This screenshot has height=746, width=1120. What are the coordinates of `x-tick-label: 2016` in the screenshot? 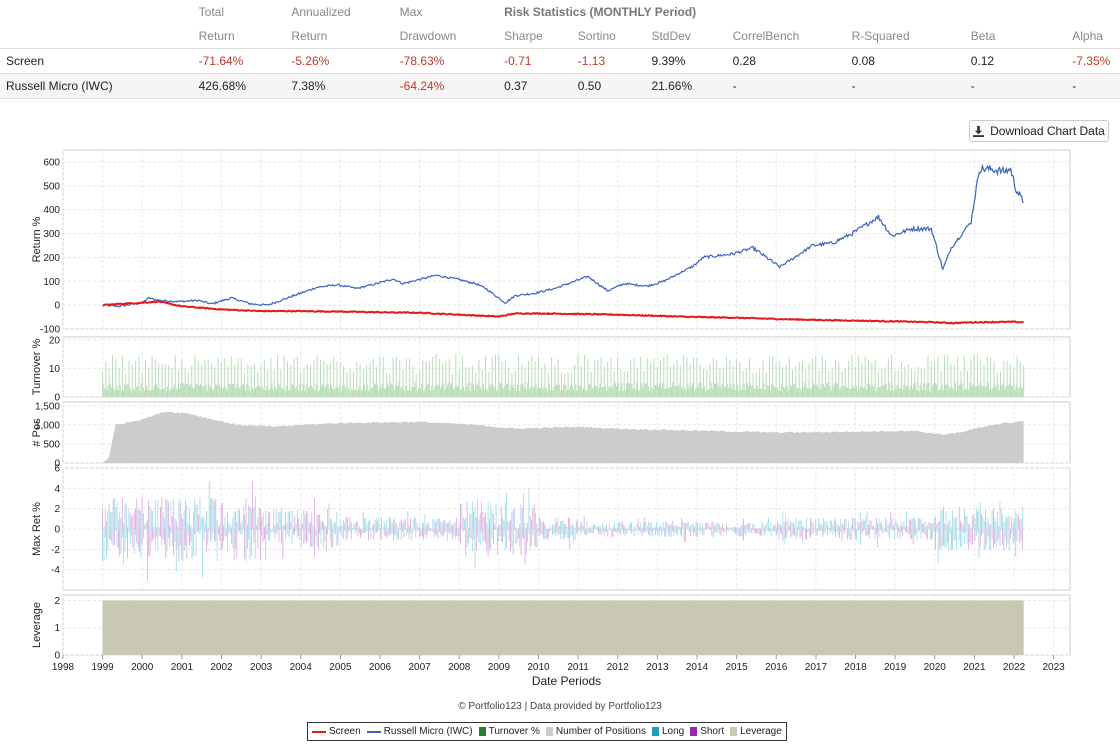 It's located at (776, 667).